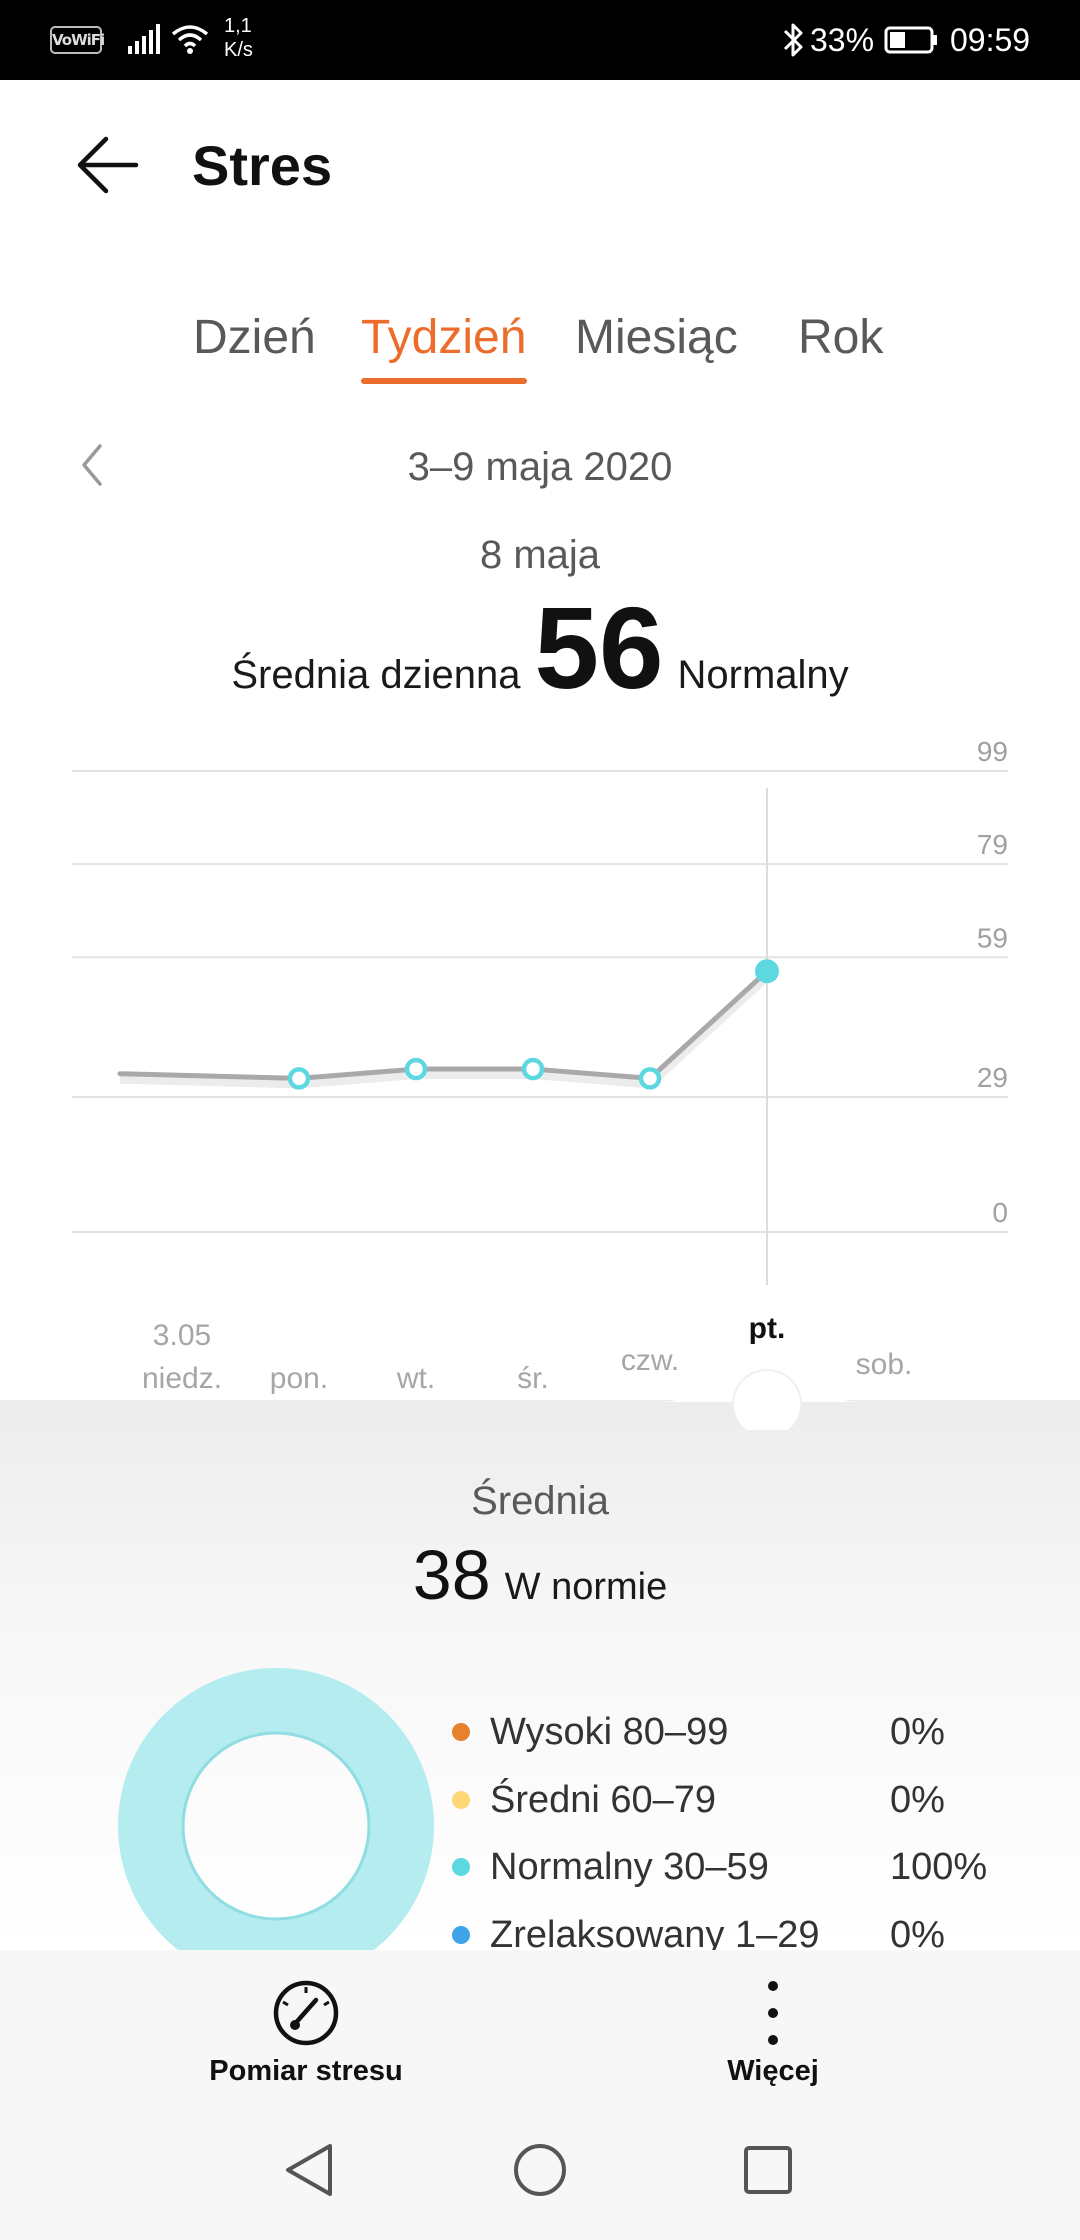 This screenshot has width=1080, height=2240. I want to click on more-vertical-icon, so click(773, 2013).